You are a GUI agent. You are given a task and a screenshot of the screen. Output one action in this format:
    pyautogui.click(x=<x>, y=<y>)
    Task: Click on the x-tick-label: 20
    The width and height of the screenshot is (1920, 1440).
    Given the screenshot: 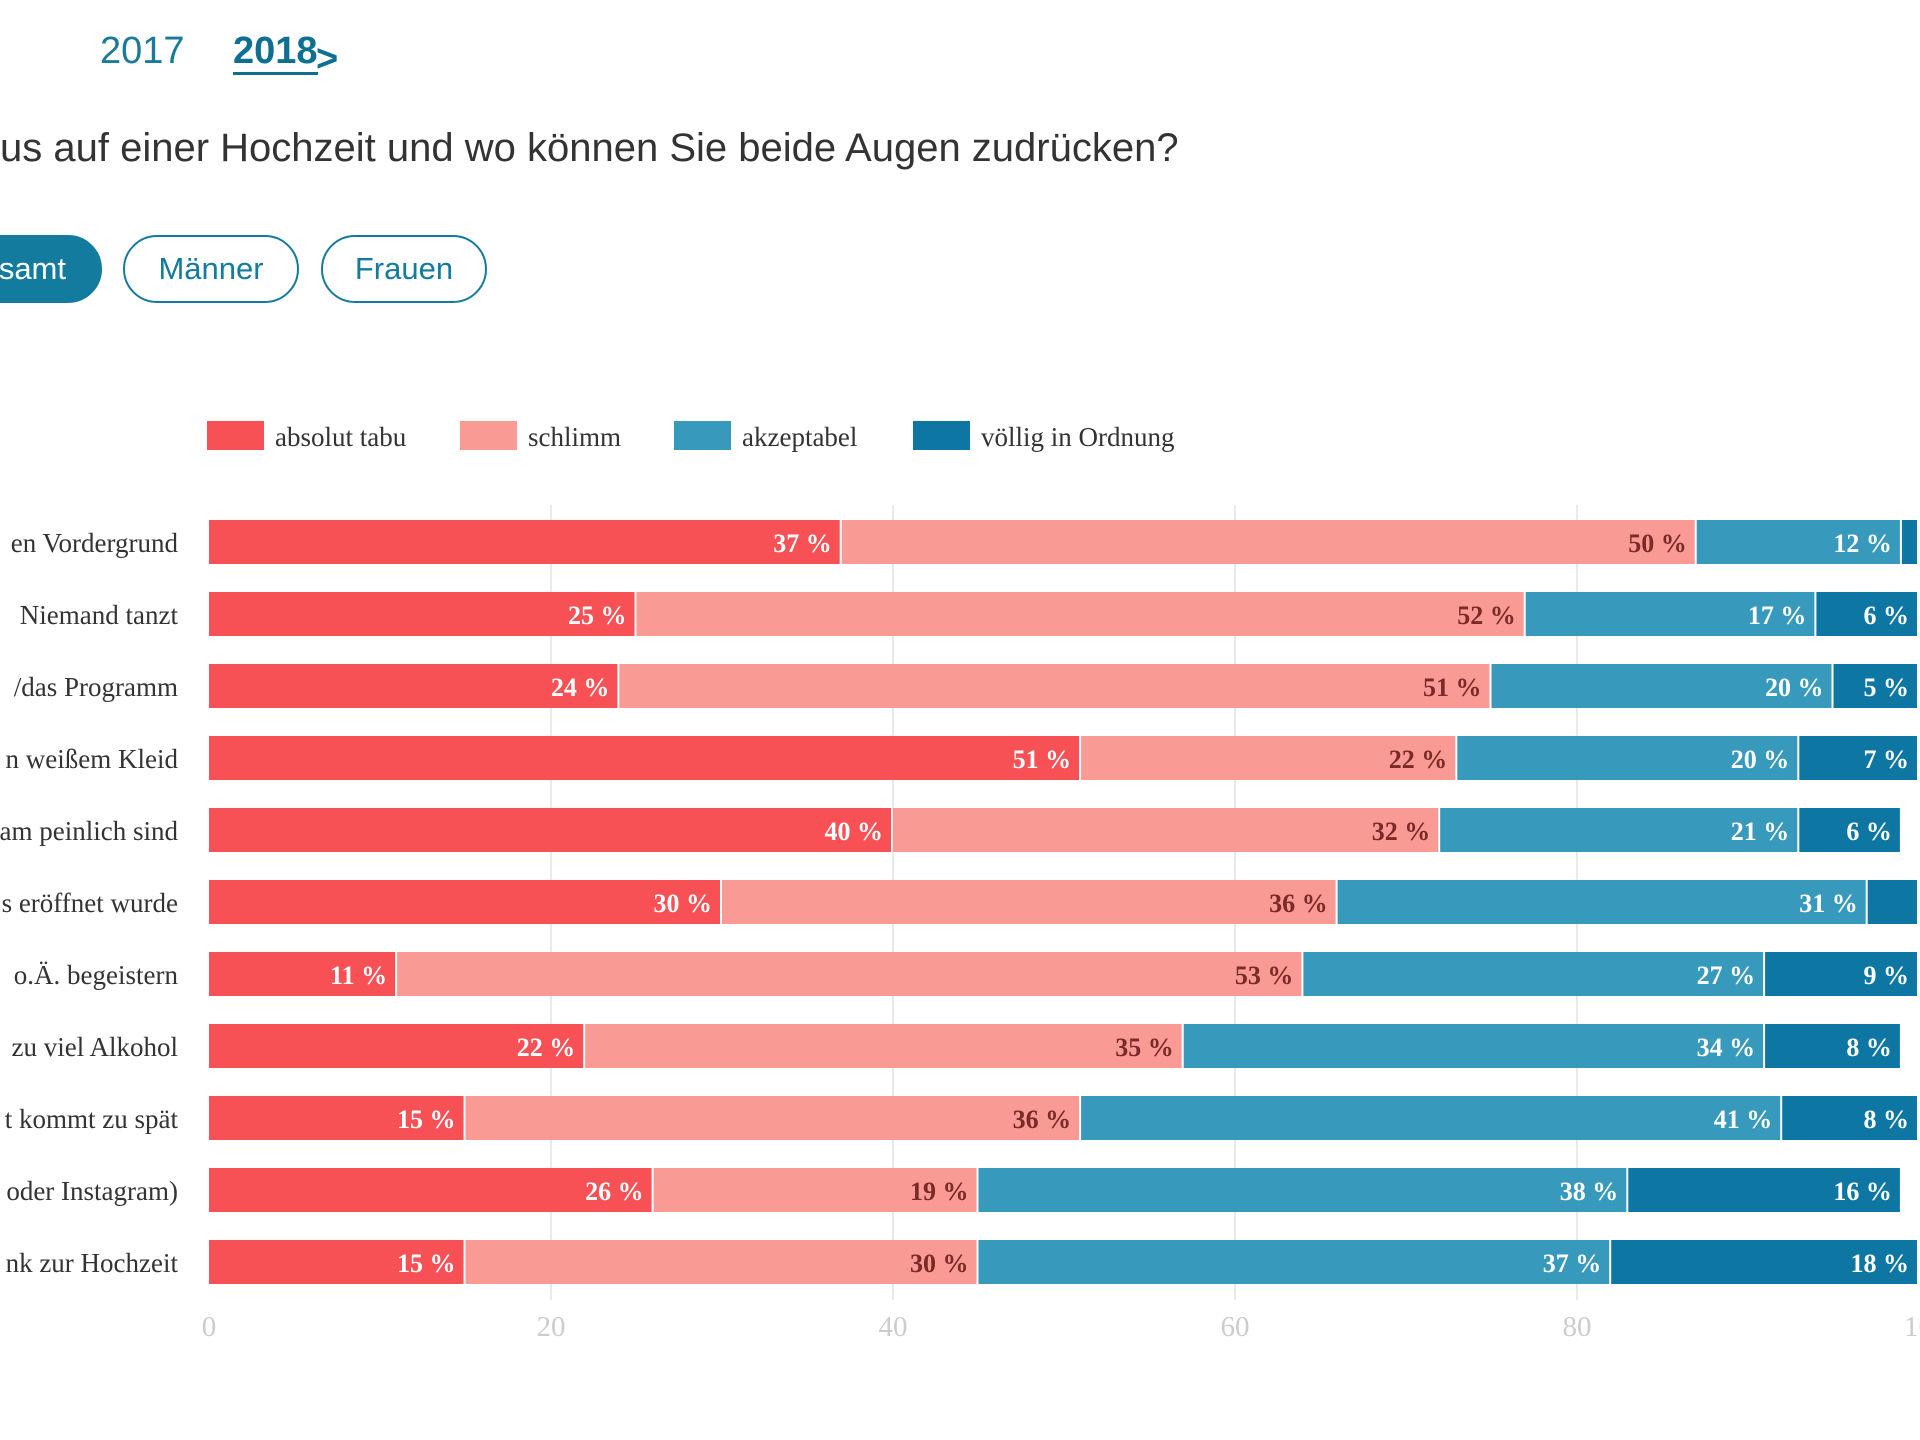 What is the action you would take?
    pyautogui.click(x=551, y=1327)
    